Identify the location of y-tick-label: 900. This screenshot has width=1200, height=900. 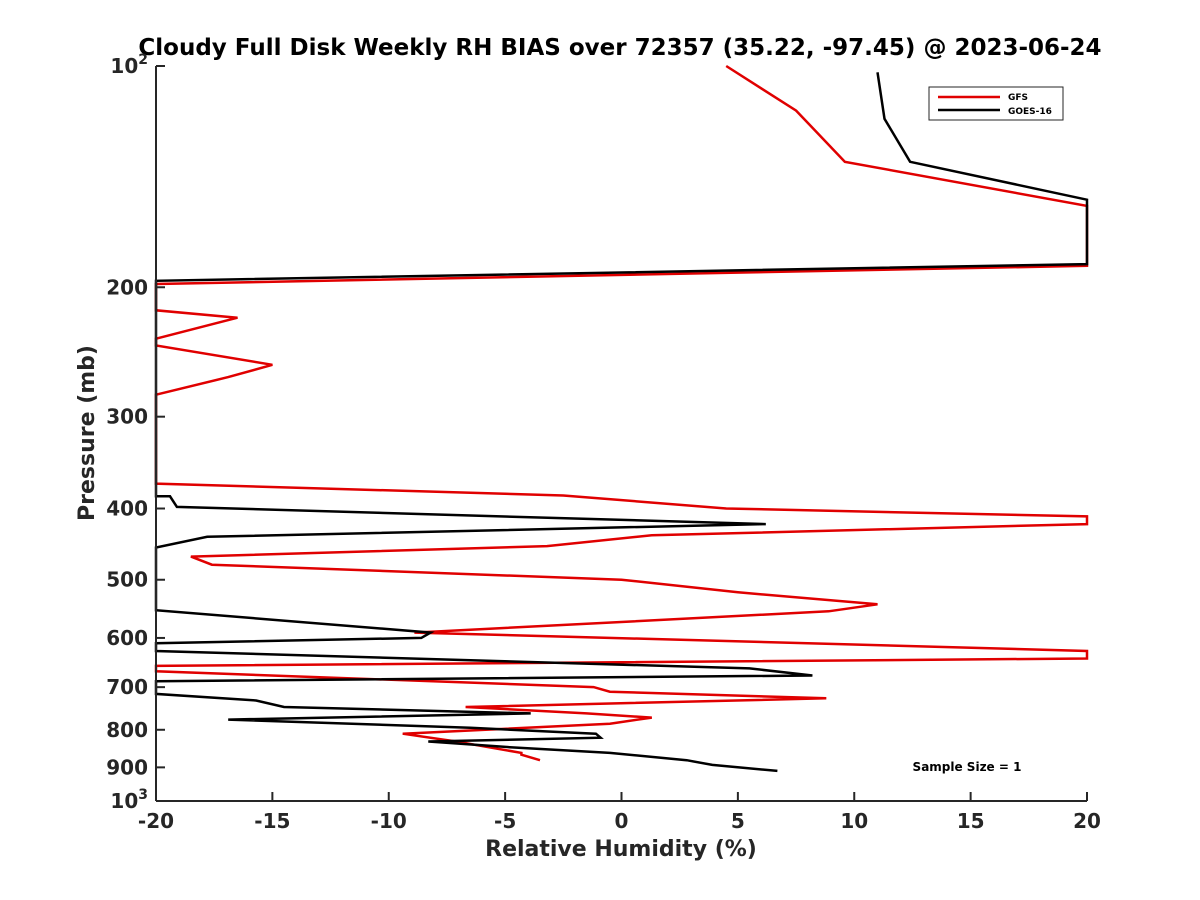
(127, 767).